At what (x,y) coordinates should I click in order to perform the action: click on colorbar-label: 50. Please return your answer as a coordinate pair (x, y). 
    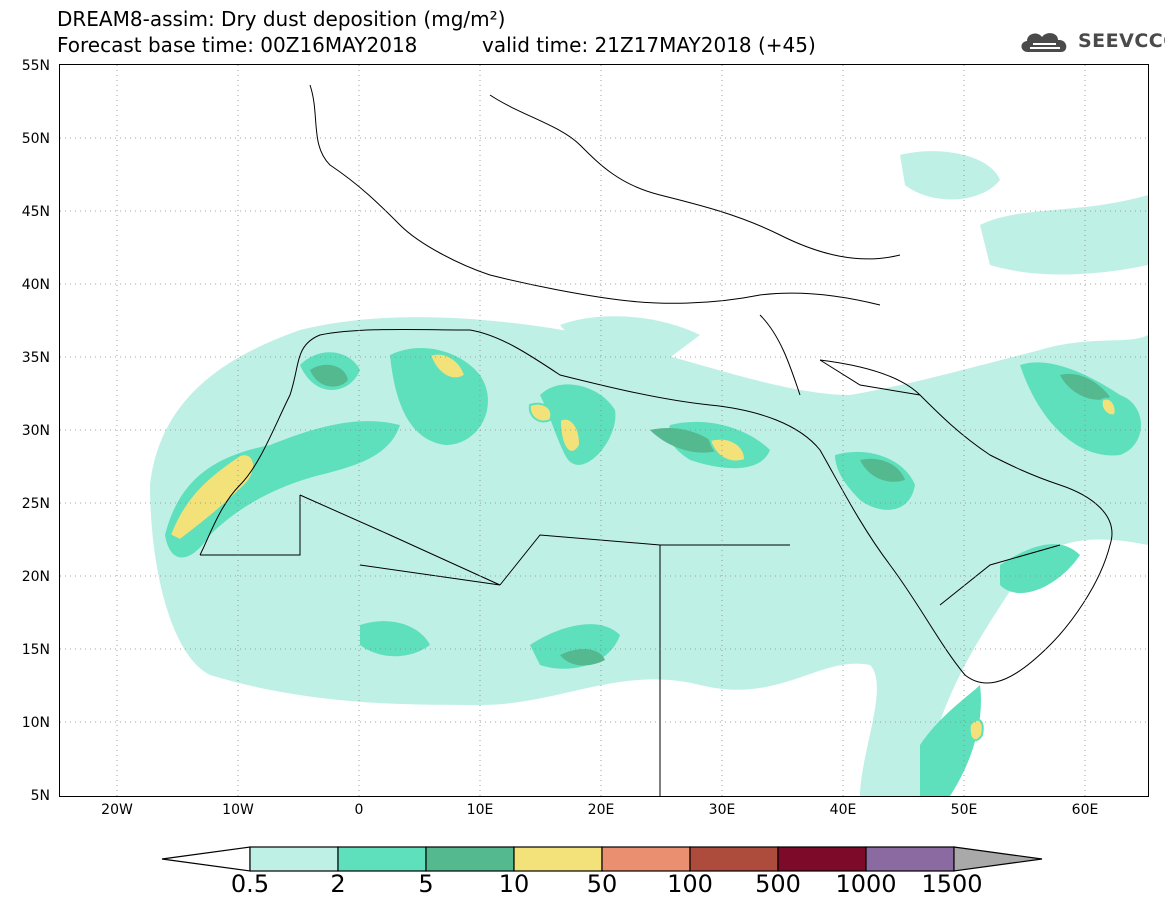
    Looking at the image, I should click on (602, 884).